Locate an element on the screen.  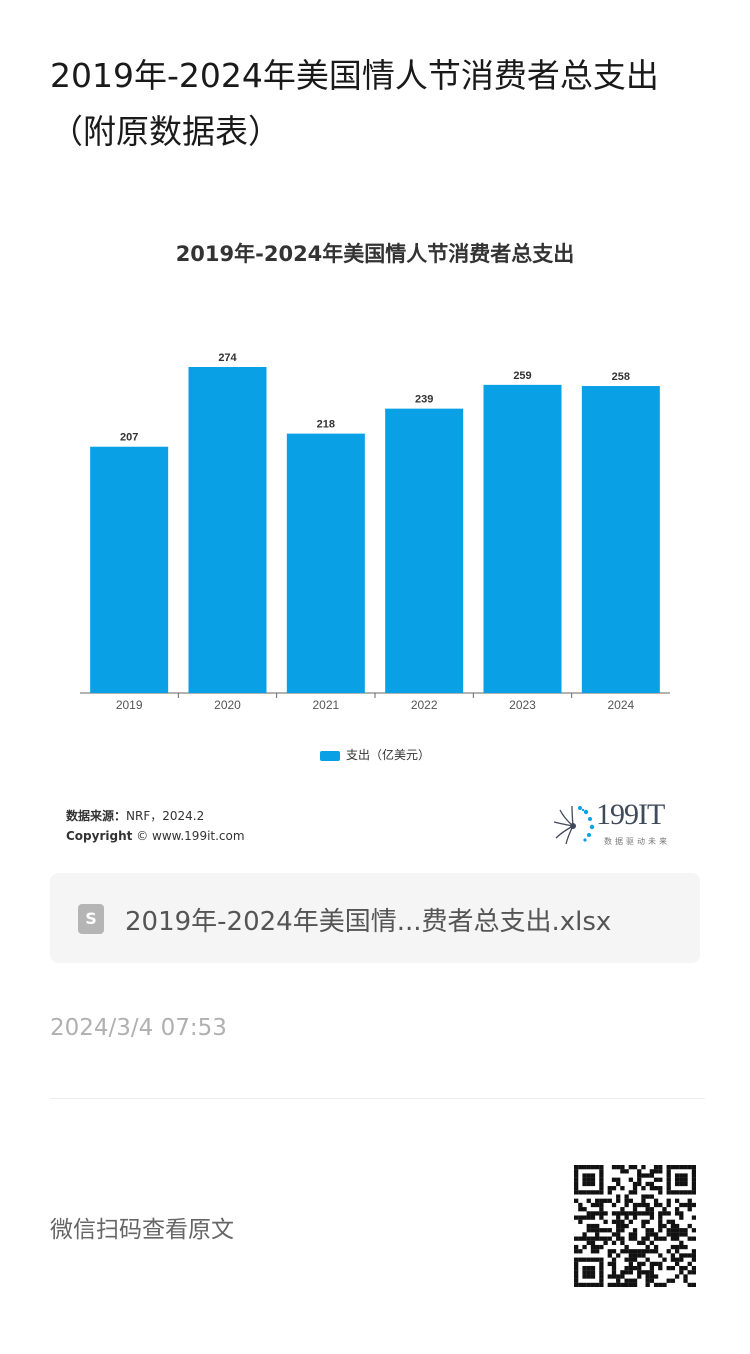
bar-2022 is located at coordinates (424, 550).